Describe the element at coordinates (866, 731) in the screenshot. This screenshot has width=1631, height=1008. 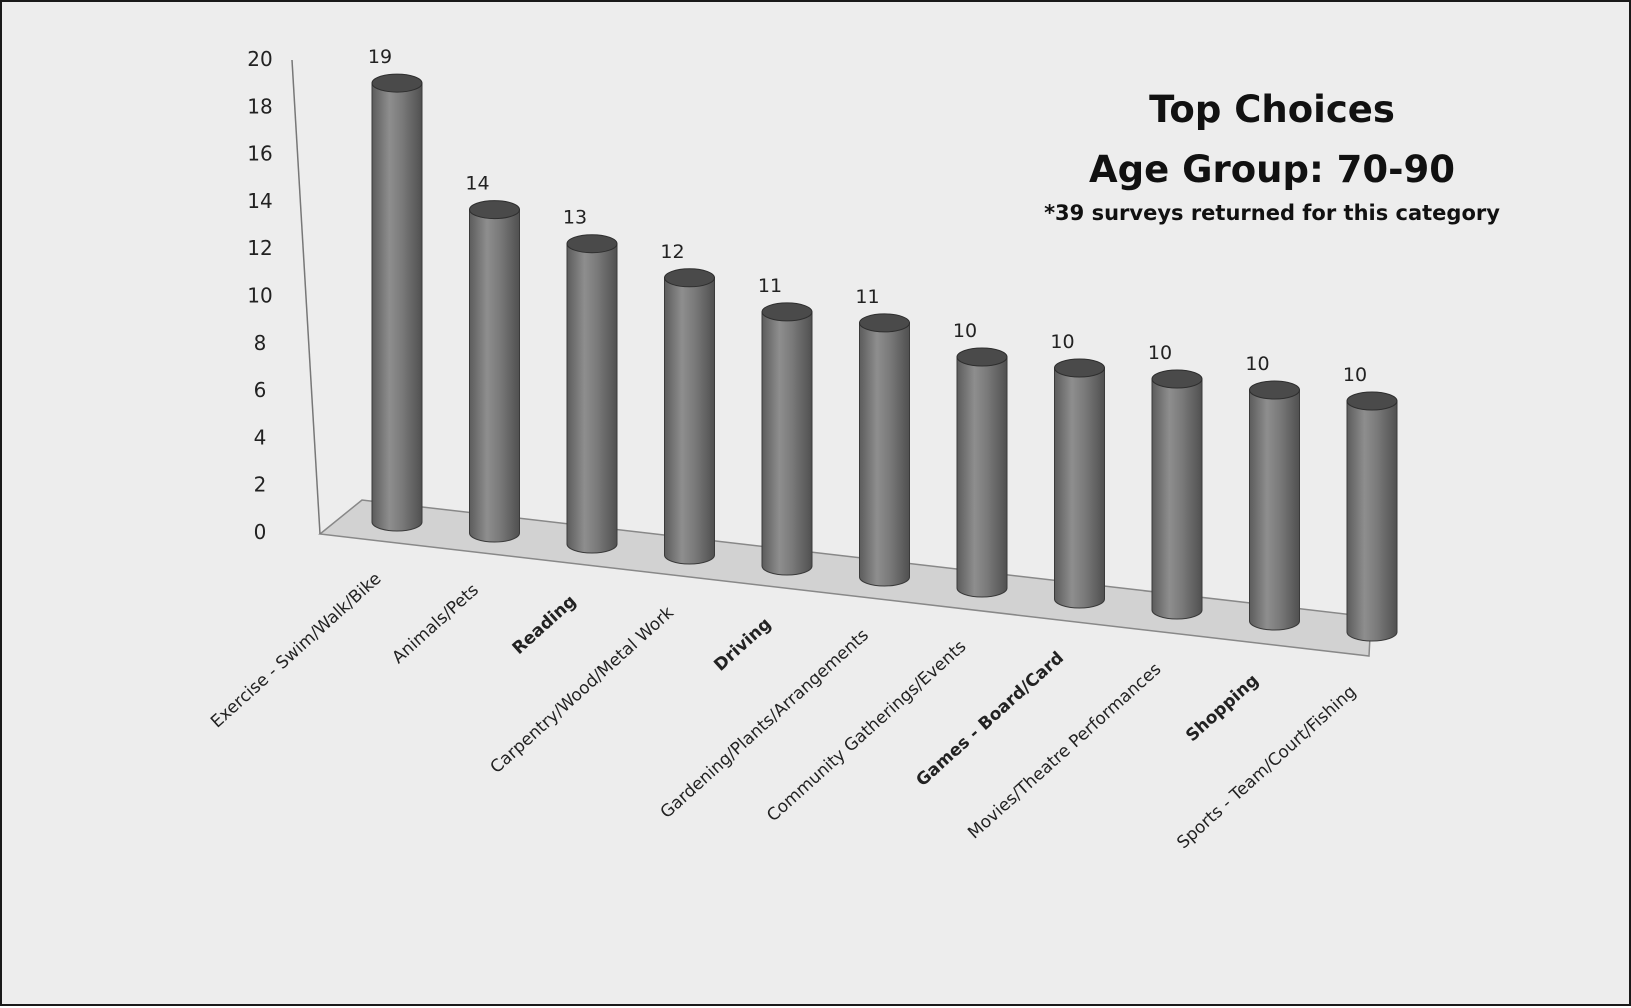
I see `x-tick-label: Community Gatherings/Events` at that location.